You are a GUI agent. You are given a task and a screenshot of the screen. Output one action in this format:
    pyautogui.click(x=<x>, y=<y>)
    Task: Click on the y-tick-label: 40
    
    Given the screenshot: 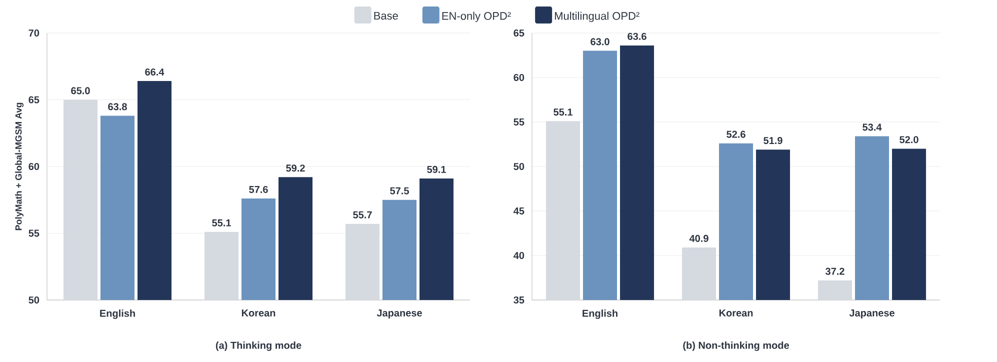 What is the action you would take?
    pyautogui.click(x=519, y=256)
    